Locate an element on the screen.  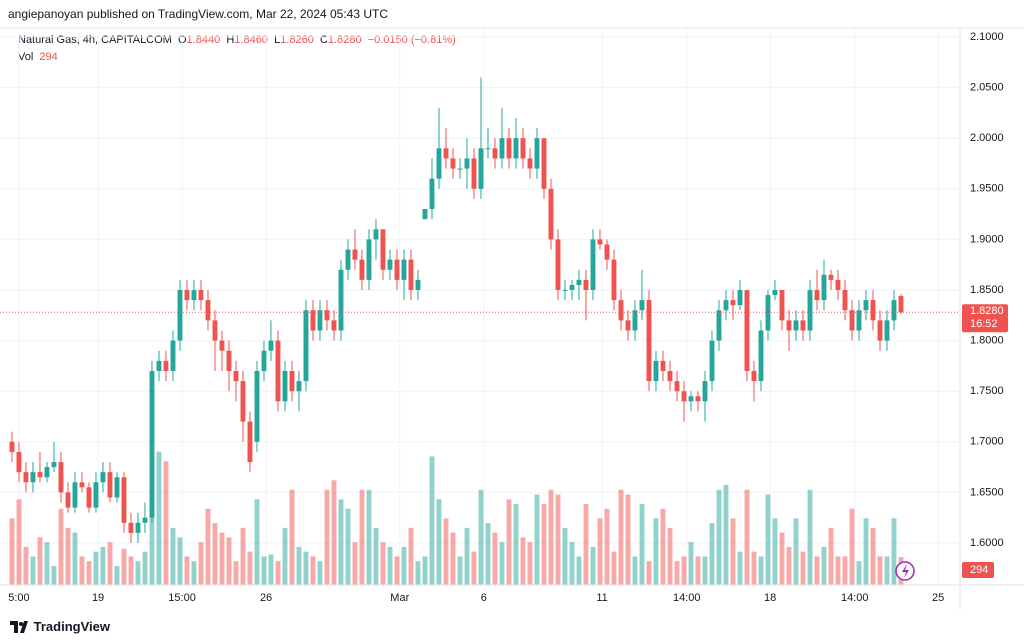
footer: TradingView is located at coordinates (60, 626).